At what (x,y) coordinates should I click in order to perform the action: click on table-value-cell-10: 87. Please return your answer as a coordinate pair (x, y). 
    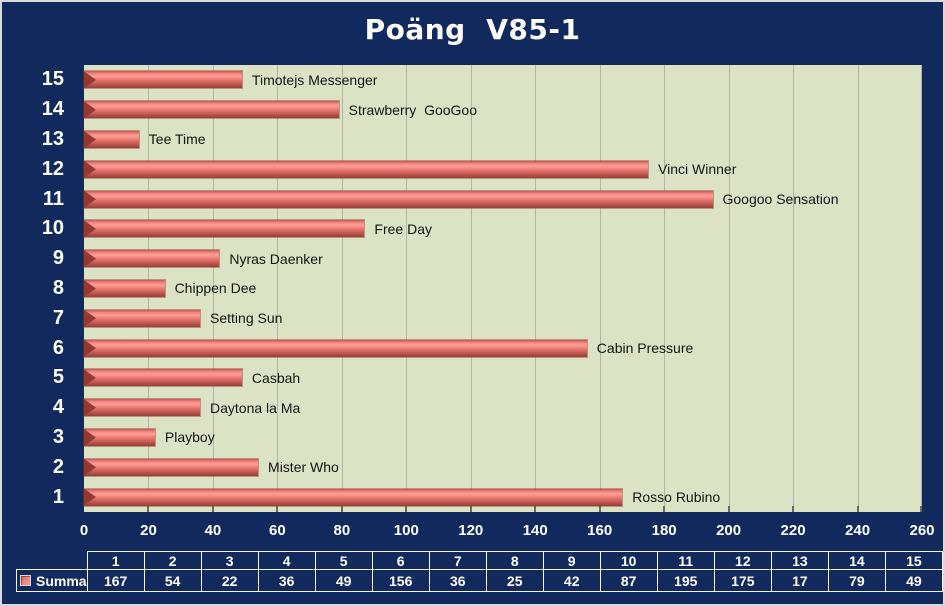
    Looking at the image, I should click on (628, 580).